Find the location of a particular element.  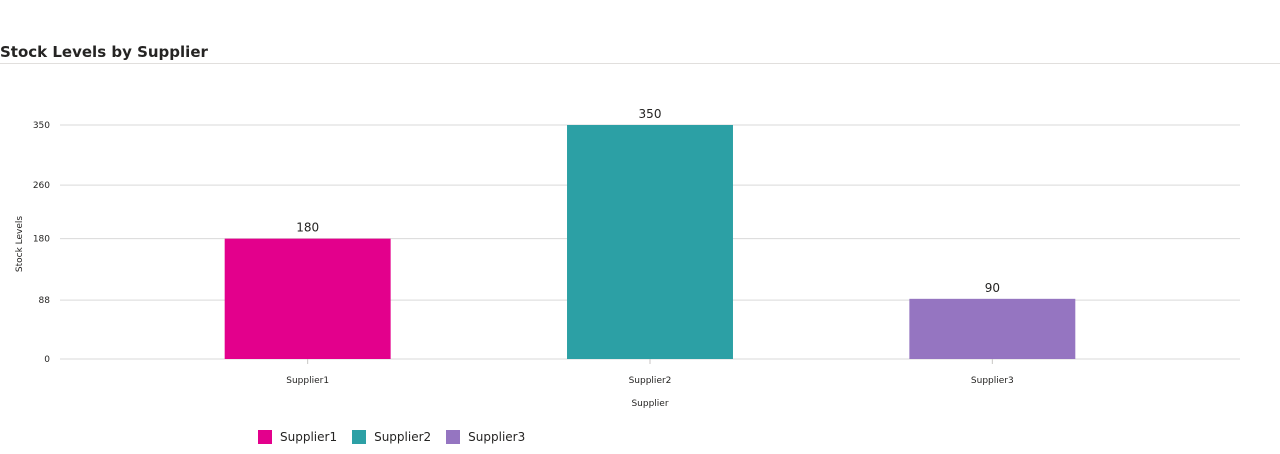

legend-item-supplier2: Supplier2 is located at coordinates (391, 437).